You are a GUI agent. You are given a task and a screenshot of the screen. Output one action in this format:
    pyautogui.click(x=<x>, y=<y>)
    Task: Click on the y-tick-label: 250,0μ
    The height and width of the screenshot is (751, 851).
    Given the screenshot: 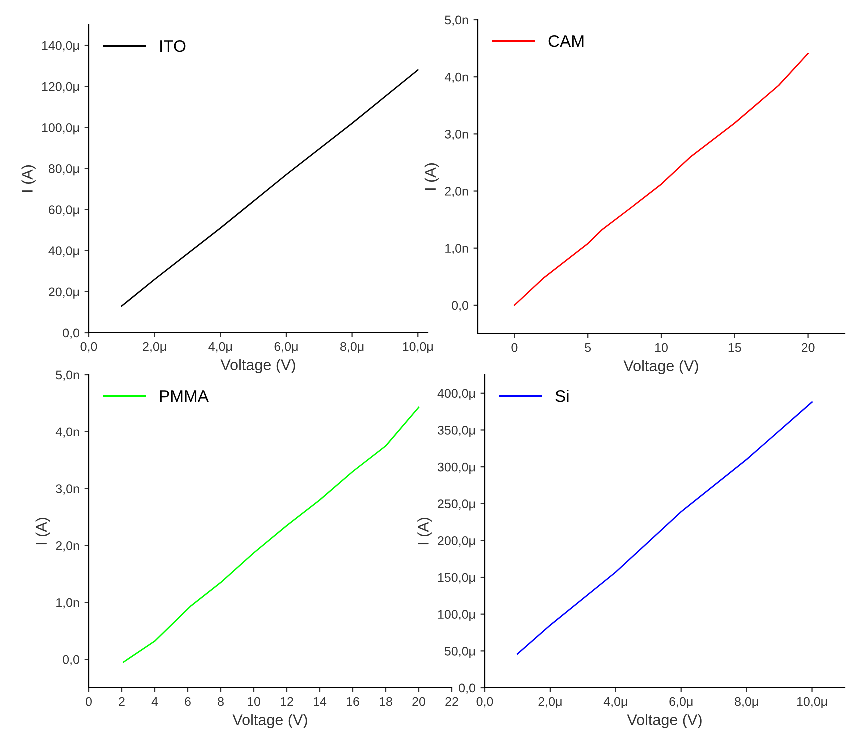 What is the action you would take?
    pyautogui.click(x=457, y=505)
    